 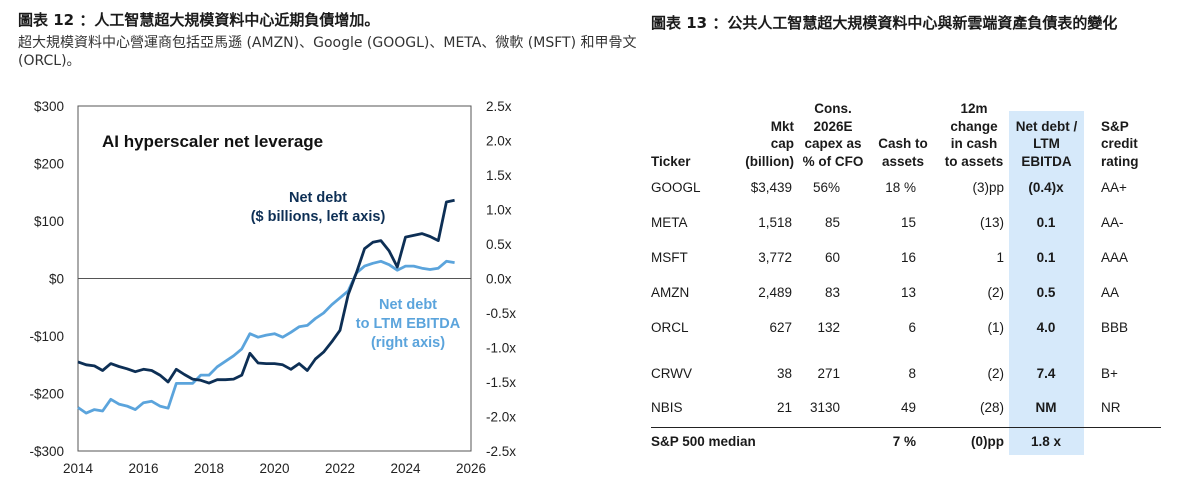 What do you see at coordinates (903, 161) in the screenshot?
I see `table-header-line: assets` at bounding box center [903, 161].